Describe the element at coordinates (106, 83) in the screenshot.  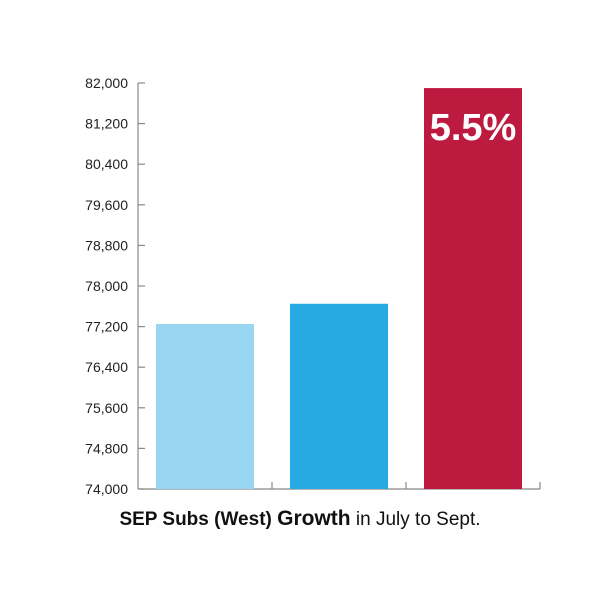
I see `y-tick-label: 82,000` at that location.